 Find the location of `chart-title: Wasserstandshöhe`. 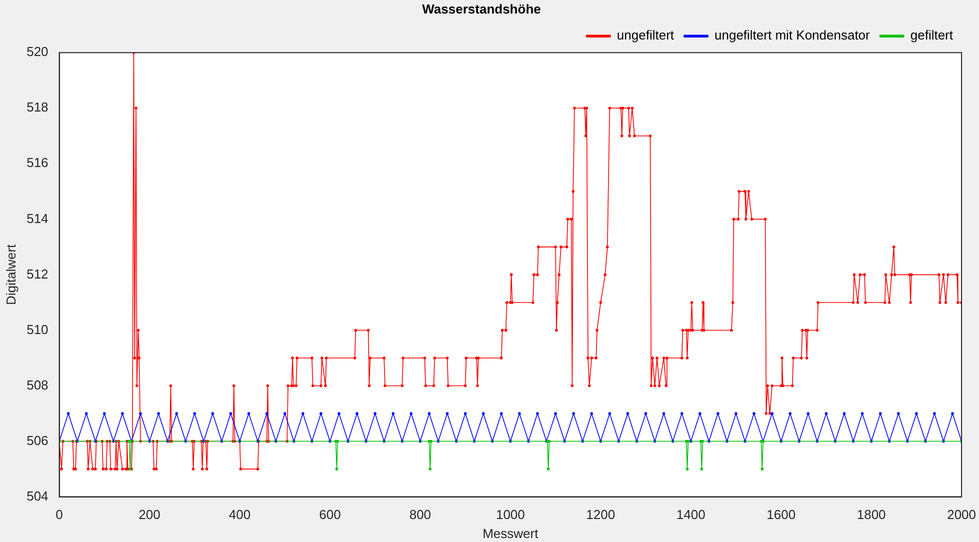

chart-title: Wasserstandshöhe is located at coordinates (481, 8).